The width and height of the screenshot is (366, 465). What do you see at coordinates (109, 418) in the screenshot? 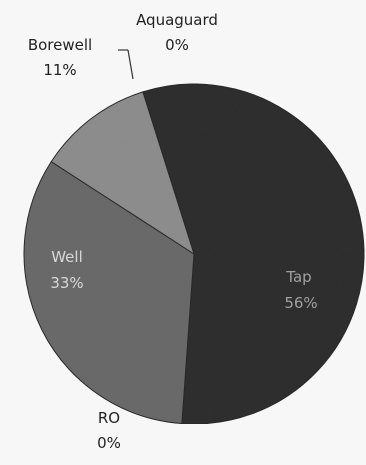
I see `label-ro-name: RO` at bounding box center [109, 418].